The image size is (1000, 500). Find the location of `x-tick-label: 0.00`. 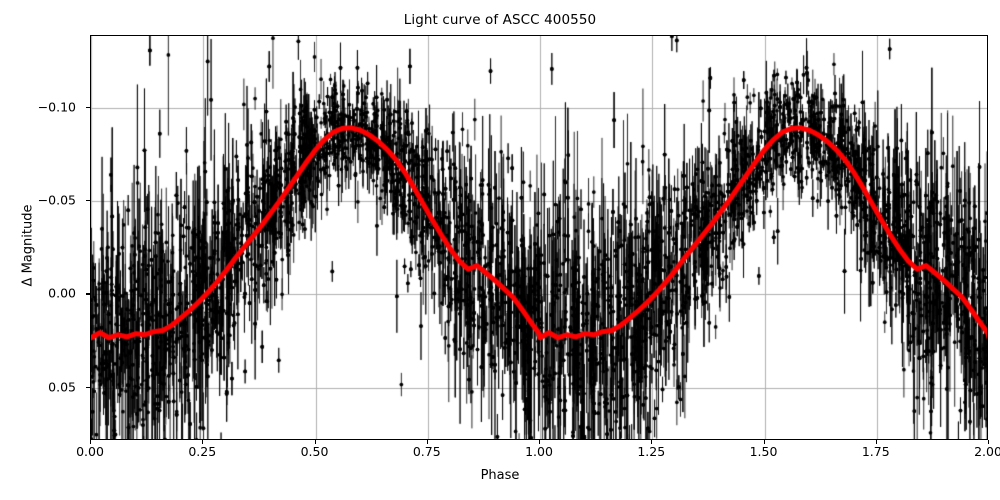

x-tick-label: 0.00 is located at coordinates (90, 451).